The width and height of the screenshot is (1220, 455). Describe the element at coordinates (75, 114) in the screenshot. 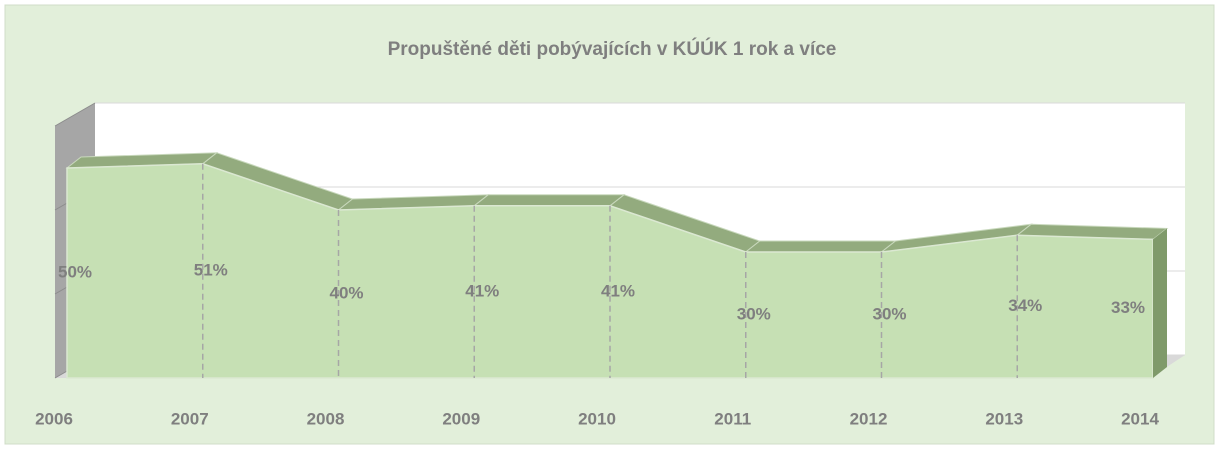

I see `grid-line` at that location.